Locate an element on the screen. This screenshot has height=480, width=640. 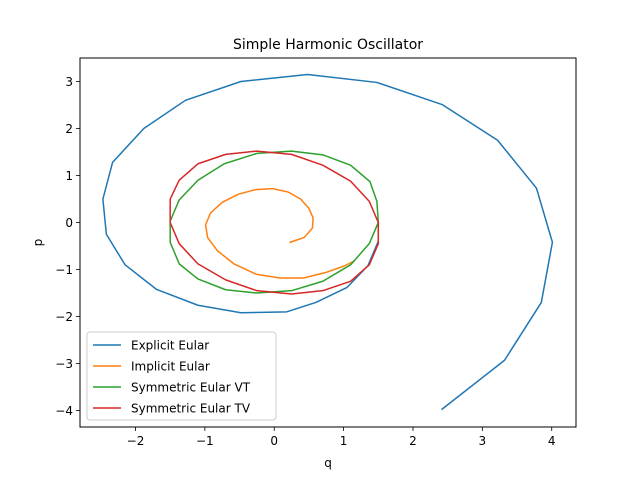
x-tick-label: −2 is located at coordinates (136, 441).